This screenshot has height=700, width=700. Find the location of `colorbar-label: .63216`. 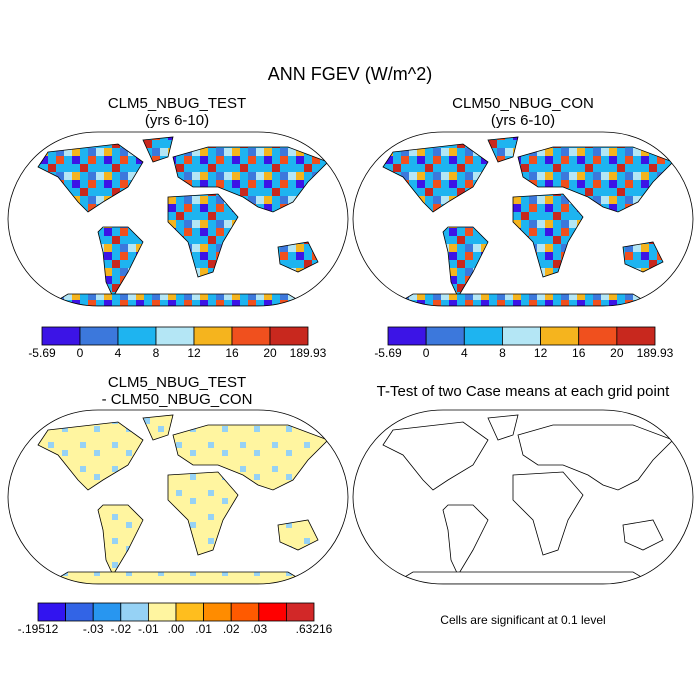

colorbar-label: .63216 is located at coordinates (314, 629).